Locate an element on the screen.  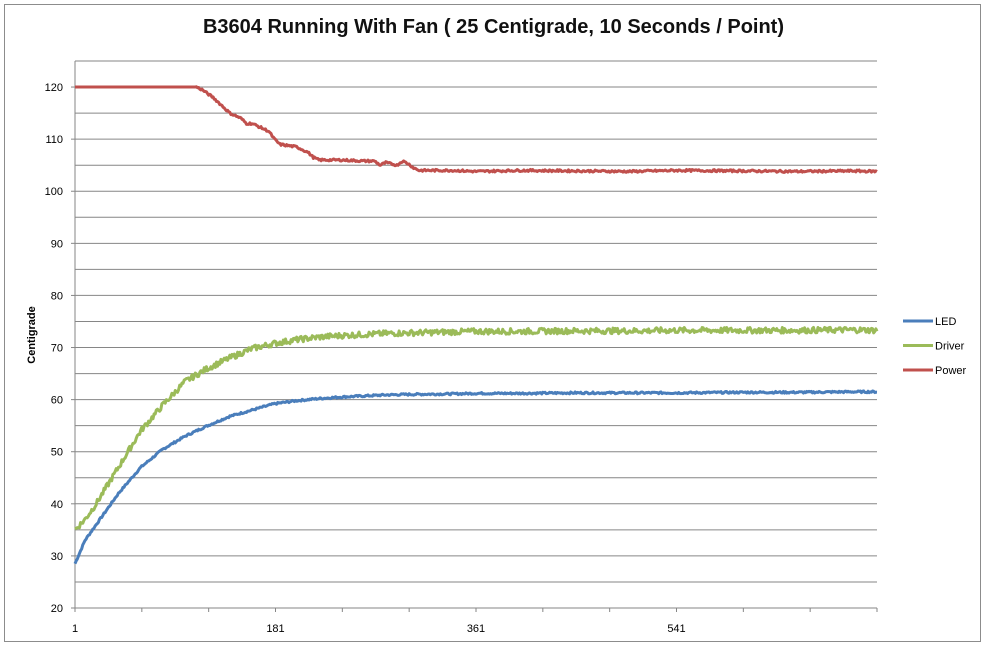
y-axis-label: Centigrade is located at coordinates (32, 334).